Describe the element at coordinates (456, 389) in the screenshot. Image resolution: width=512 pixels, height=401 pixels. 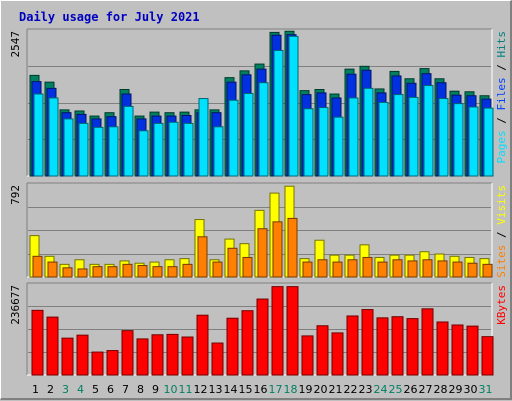
I see `day-label-29: 29` at that location.